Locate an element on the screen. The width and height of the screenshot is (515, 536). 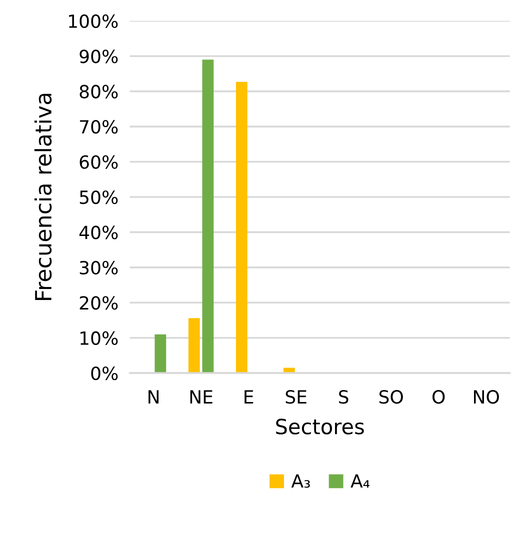
legend-label: A₃ is located at coordinates (300, 481).